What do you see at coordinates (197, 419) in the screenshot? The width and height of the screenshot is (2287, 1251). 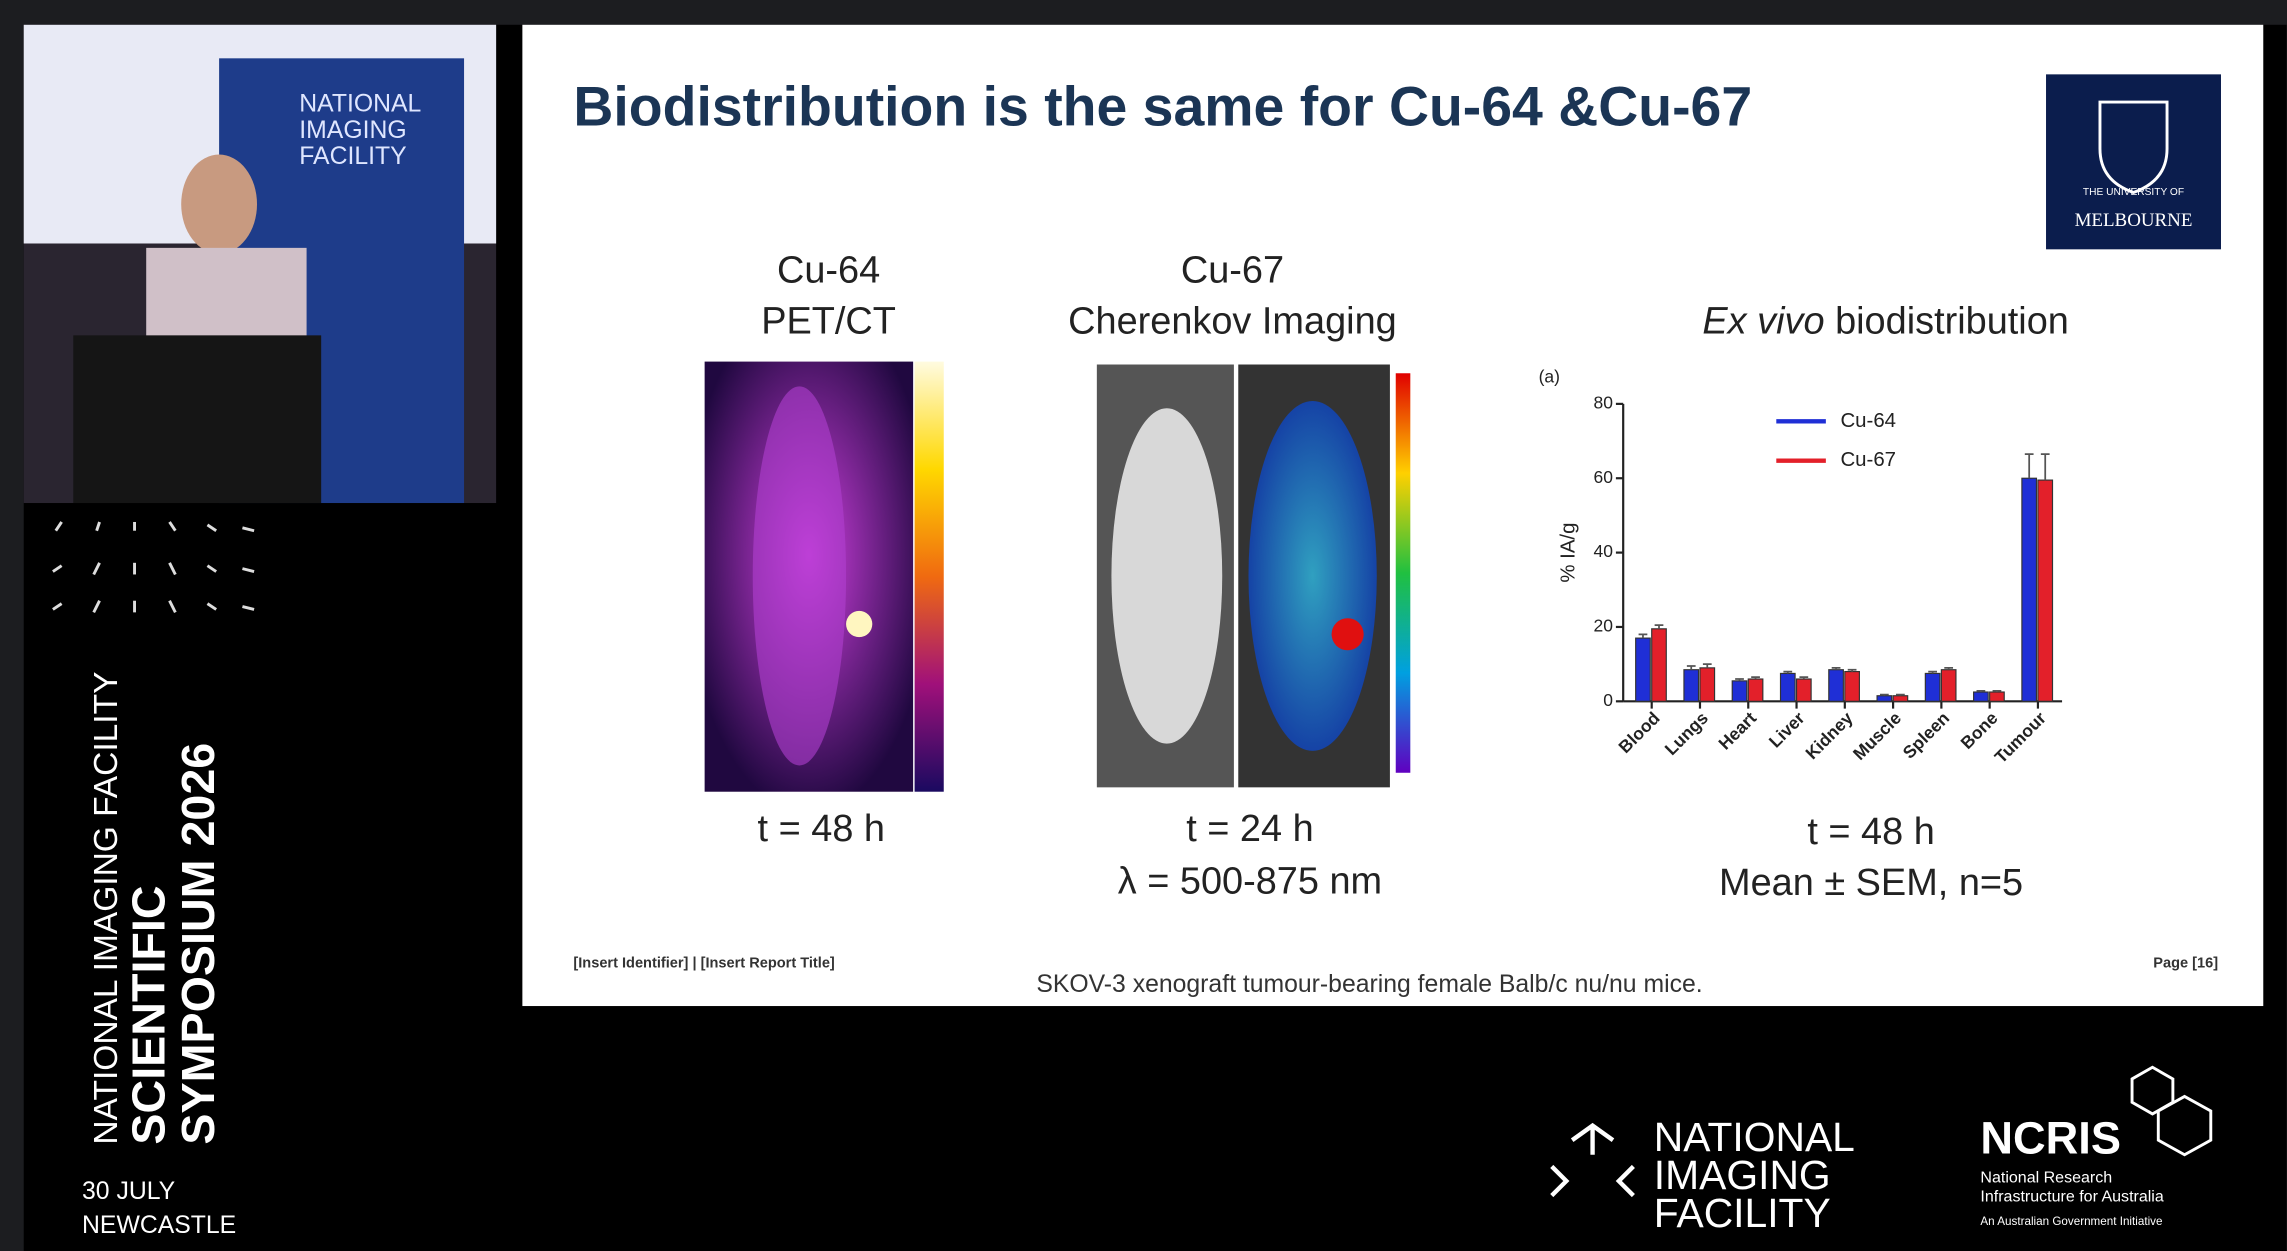 I see `podium` at bounding box center [197, 419].